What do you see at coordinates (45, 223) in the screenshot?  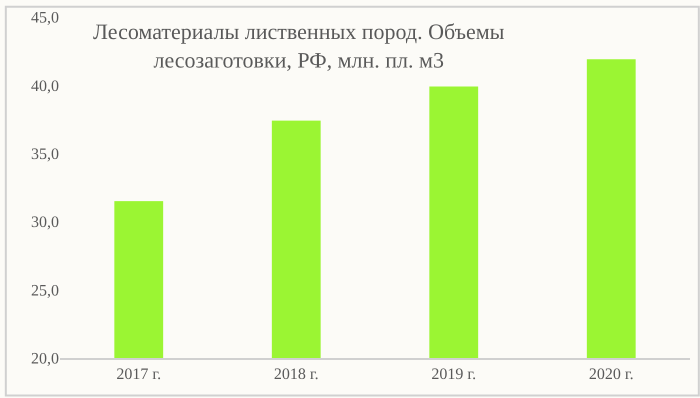 I see `y-tick-label: 30,0` at bounding box center [45, 223].